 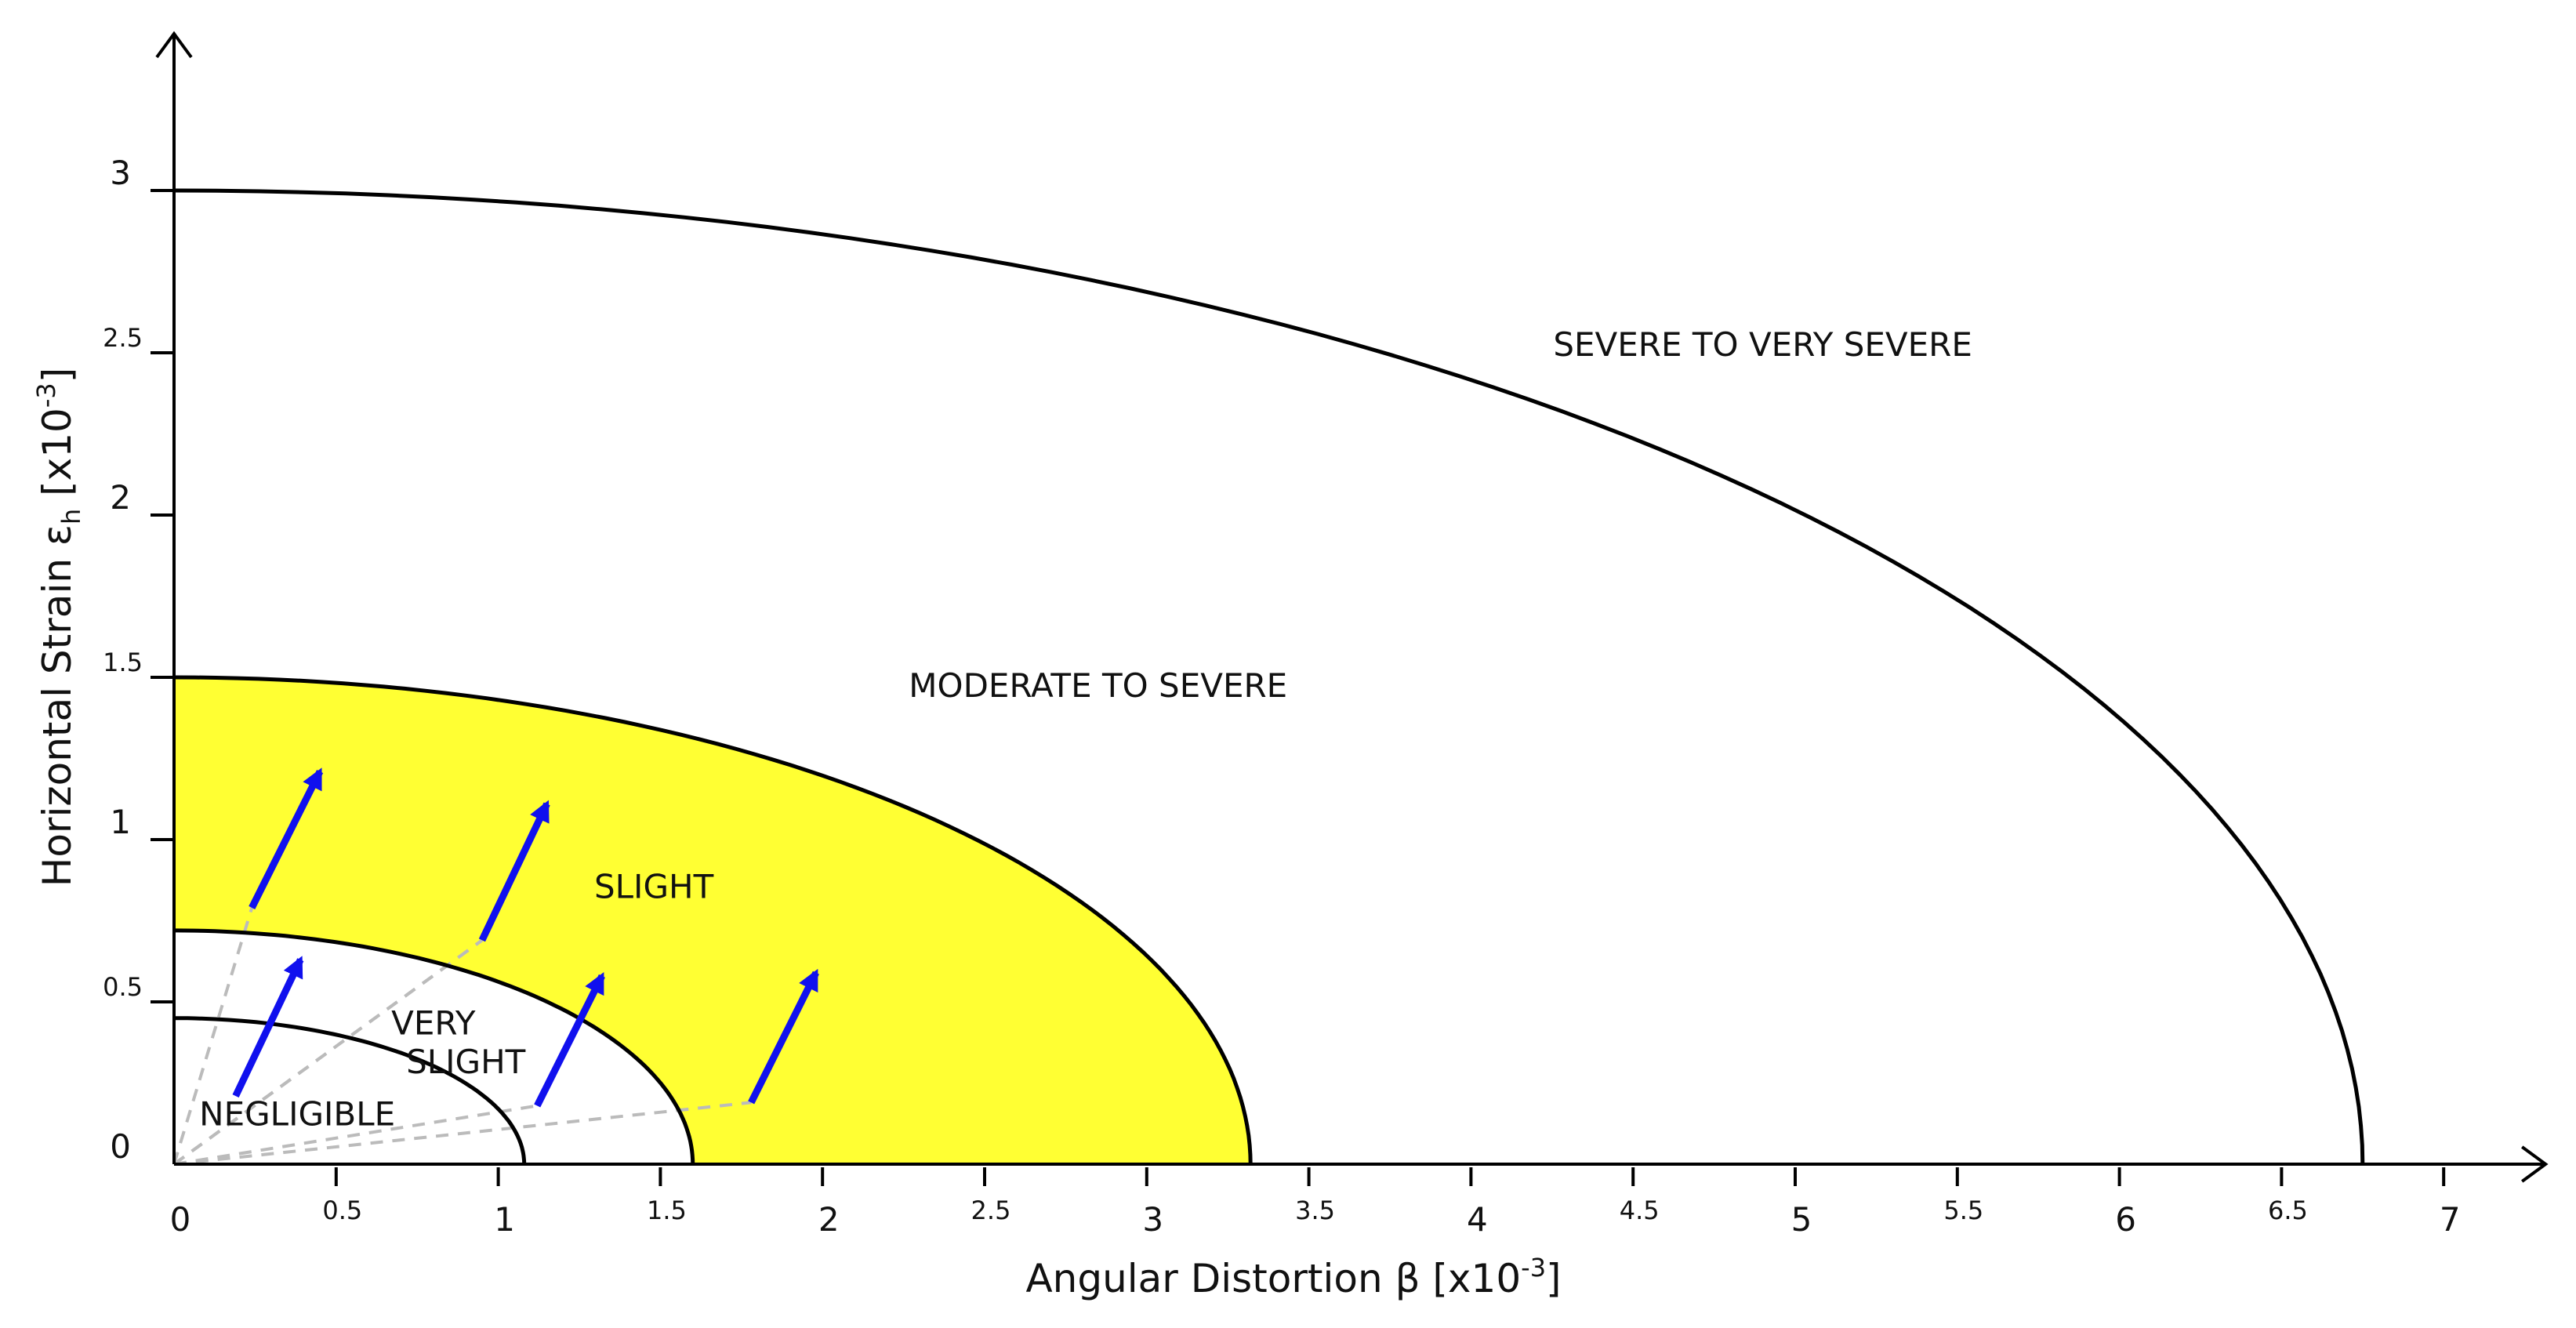 I want to click on x-tick-label-5: 5, so click(x=1801, y=1219).